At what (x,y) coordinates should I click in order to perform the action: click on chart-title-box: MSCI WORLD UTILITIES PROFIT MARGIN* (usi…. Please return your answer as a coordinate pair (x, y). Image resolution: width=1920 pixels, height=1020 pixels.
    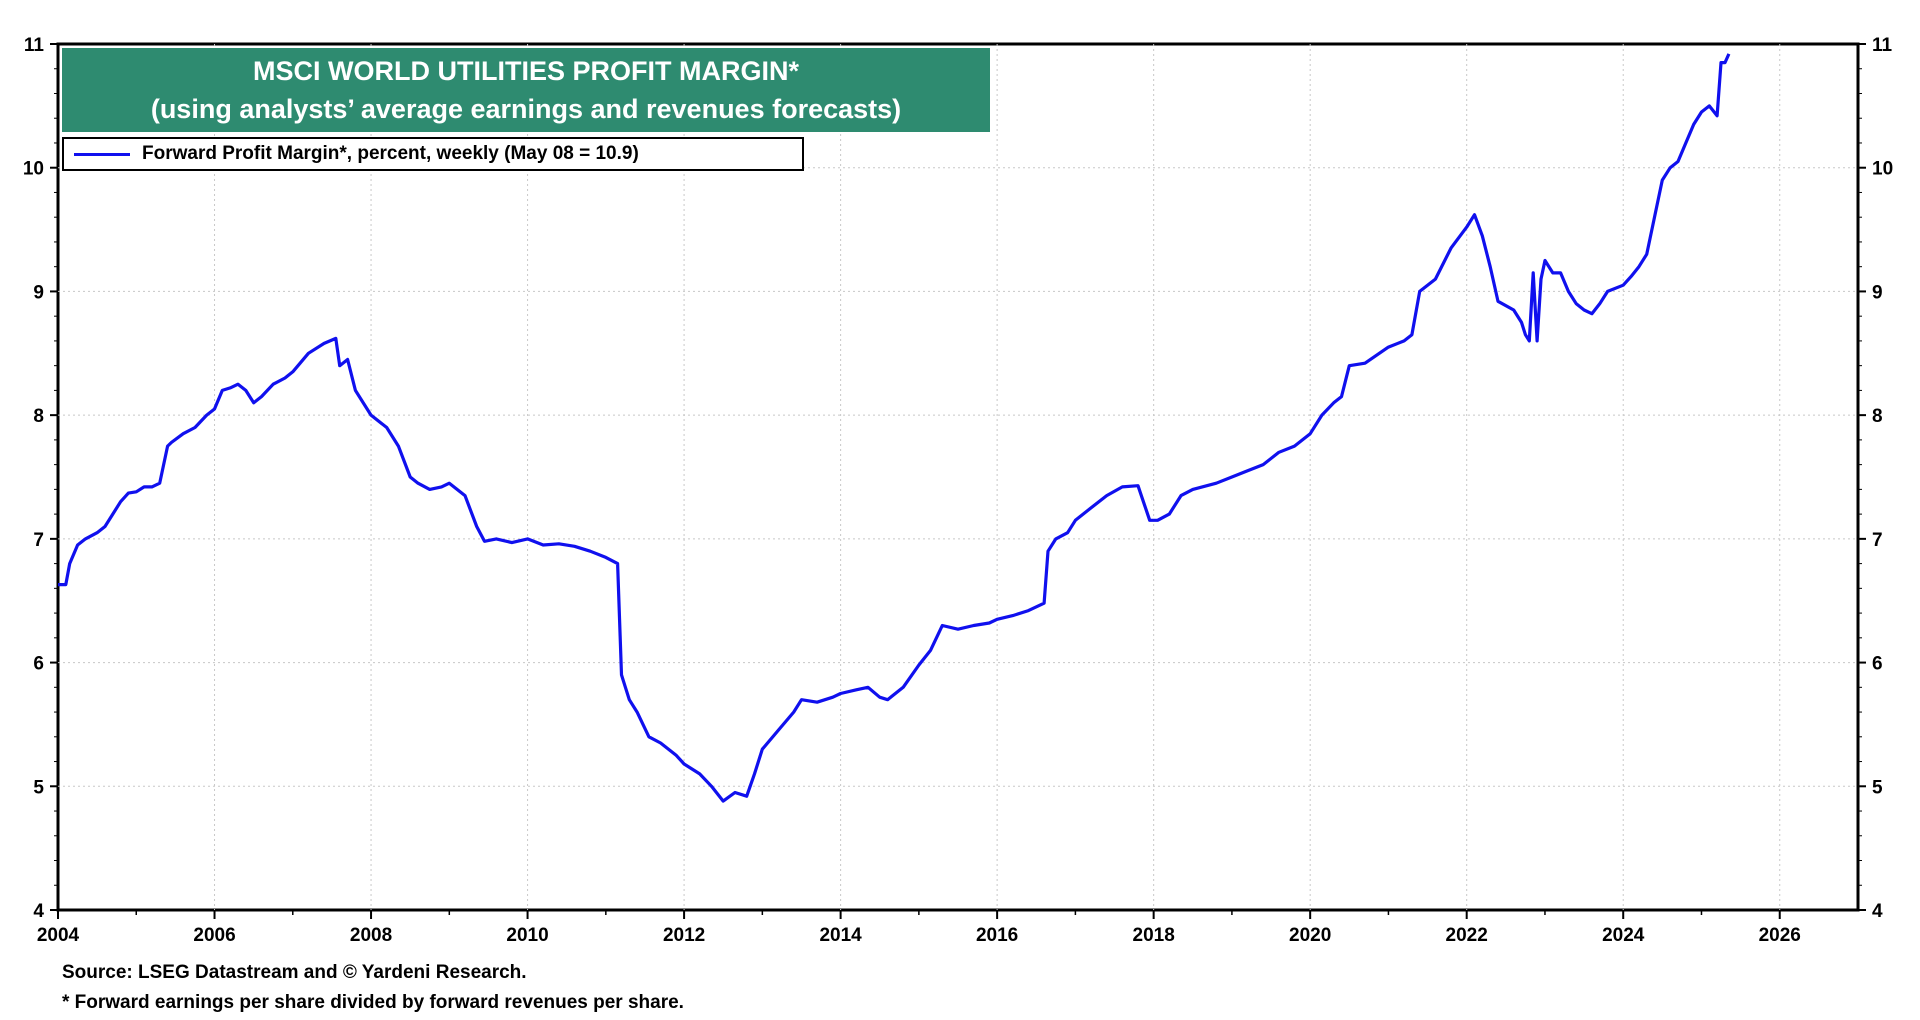
    Looking at the image, I should click on (526, 90).